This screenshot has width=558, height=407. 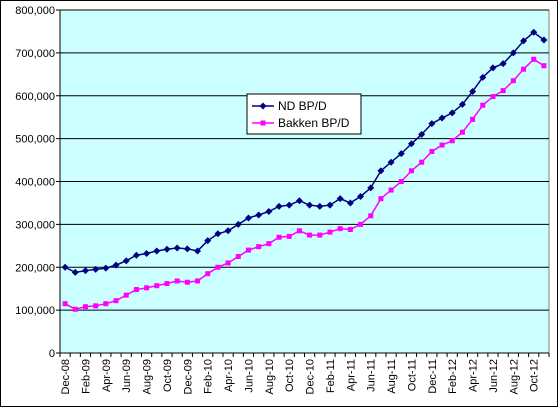 I want to click on x-tick-label: Oct-11, so click(x=412, y=375).